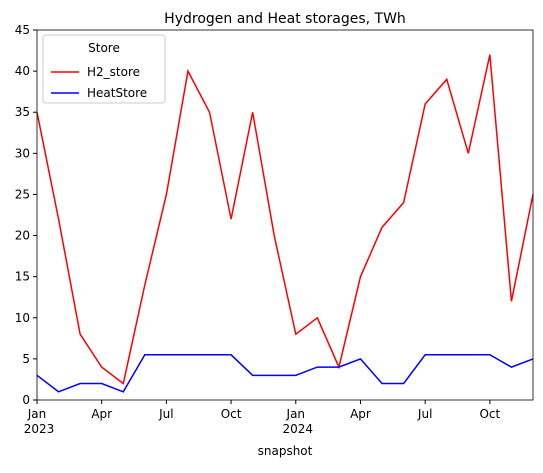 The width and height of the screenshot is (543, 473). I want to click on x-tick-label: Jan 2024, so click(298, 421).